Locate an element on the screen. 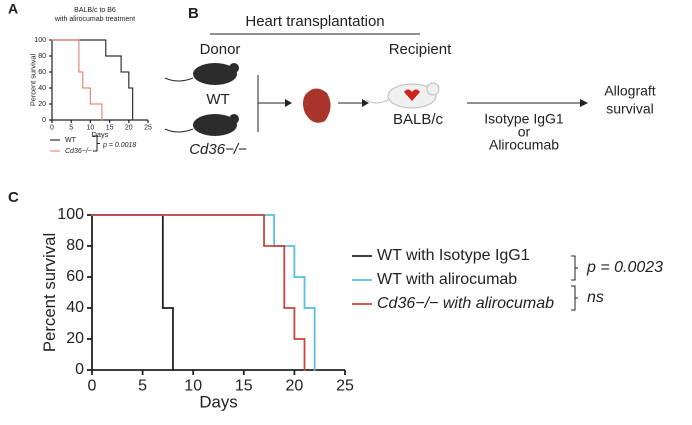 The width and height of the screenshot is (692, 425). chart-title: BALB/c to B6 is located at coordinates (95, 10).